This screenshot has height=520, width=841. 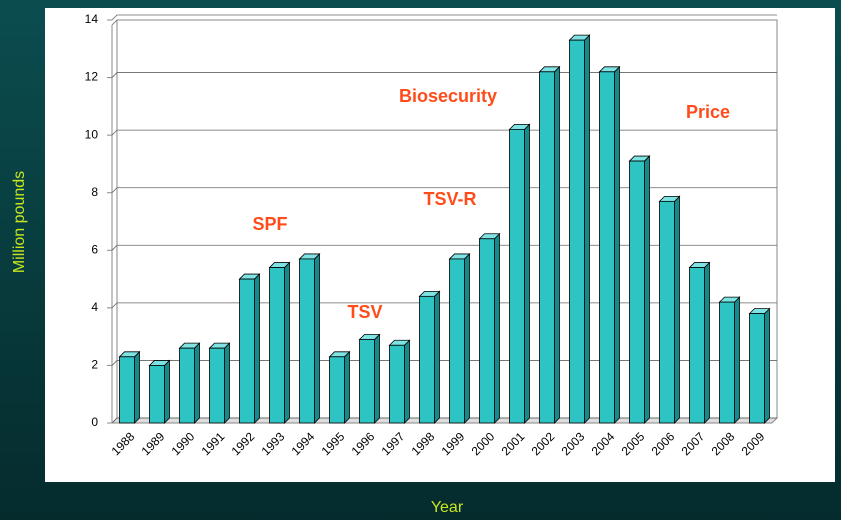 I want to click on y-tick-label: 10, so click(x=92, y=134).